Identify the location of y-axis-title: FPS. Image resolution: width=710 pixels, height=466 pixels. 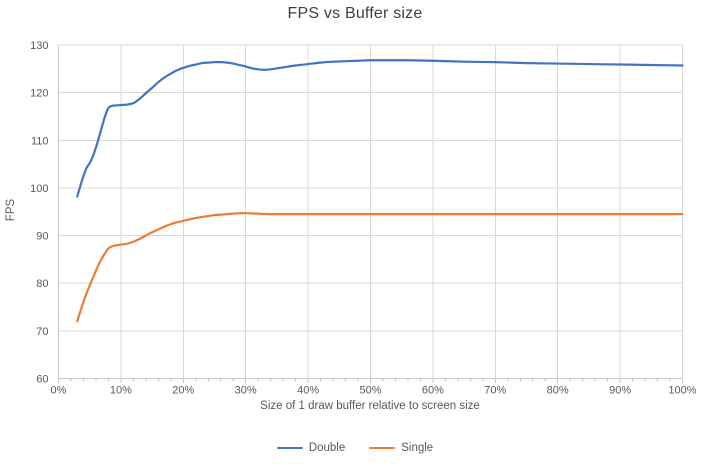
(11, 210).